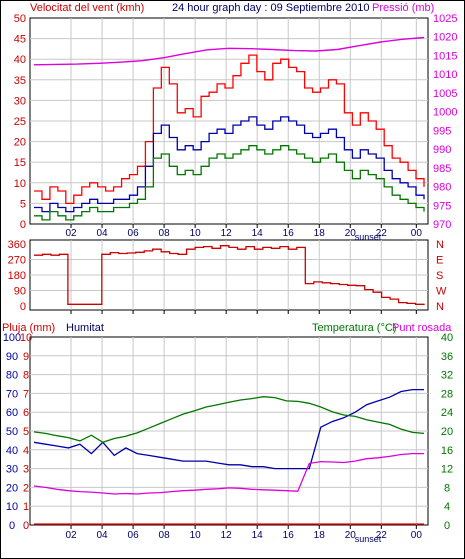 The width and height of the screenshot is (465, 559). What do you see at coordinates (134, 233) in the screenshot?
I see `wind-x-tick-label: 06` at bounding box center [134, 233].